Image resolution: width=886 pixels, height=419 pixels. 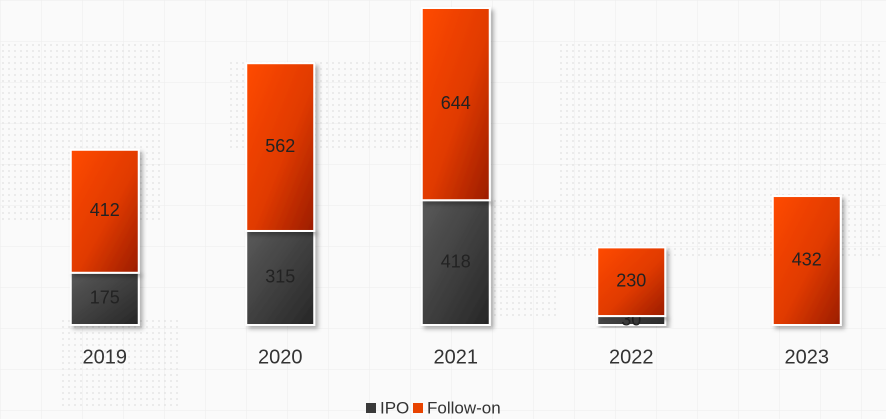 I want to click on data-label: 432, so click(x=807, y=259).